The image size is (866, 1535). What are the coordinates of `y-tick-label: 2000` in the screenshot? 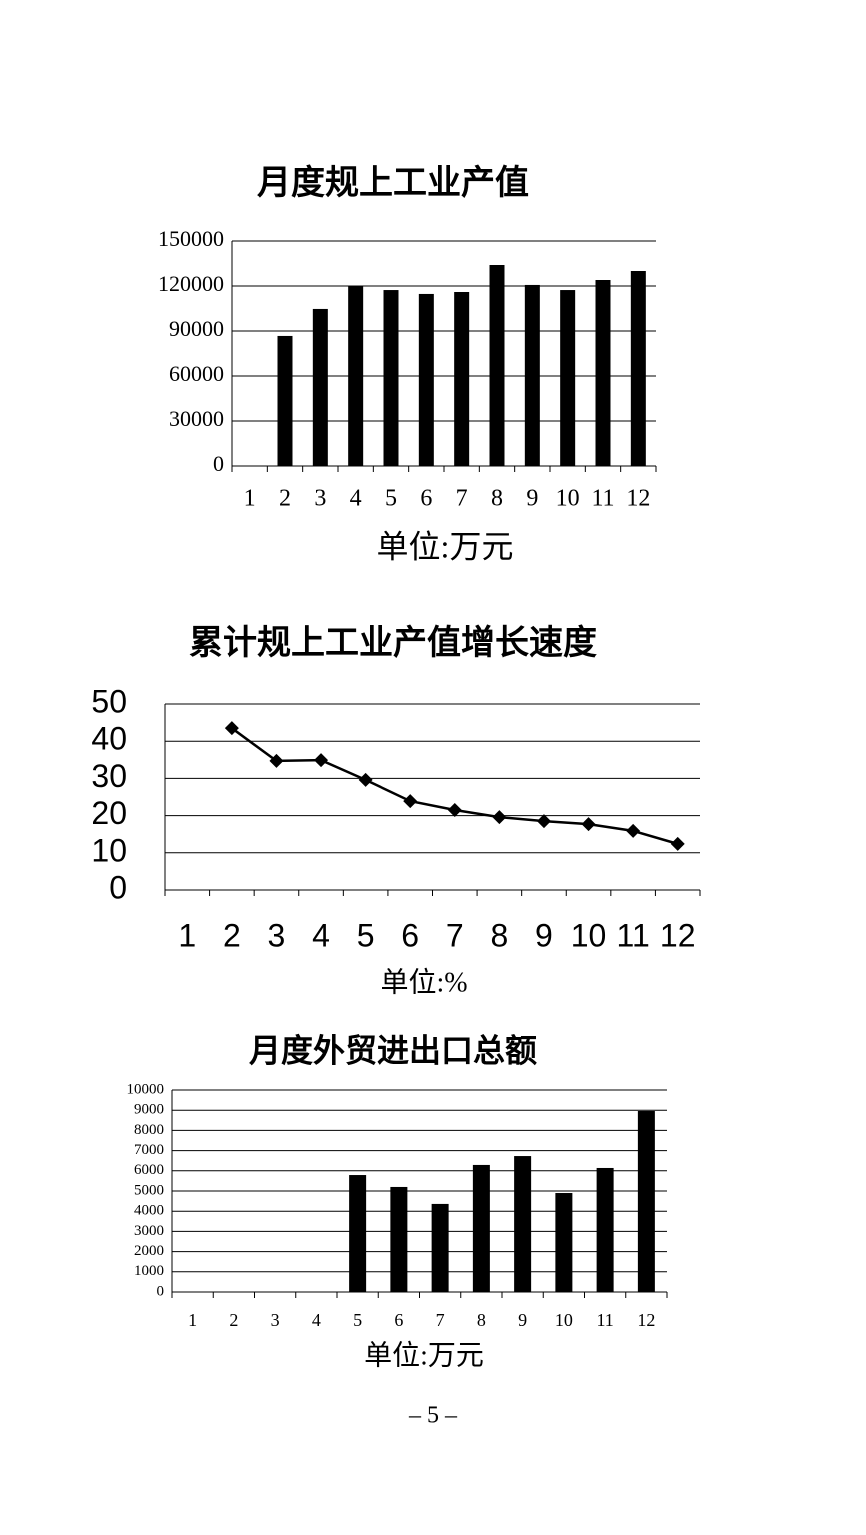 It's located at (149, 1251).